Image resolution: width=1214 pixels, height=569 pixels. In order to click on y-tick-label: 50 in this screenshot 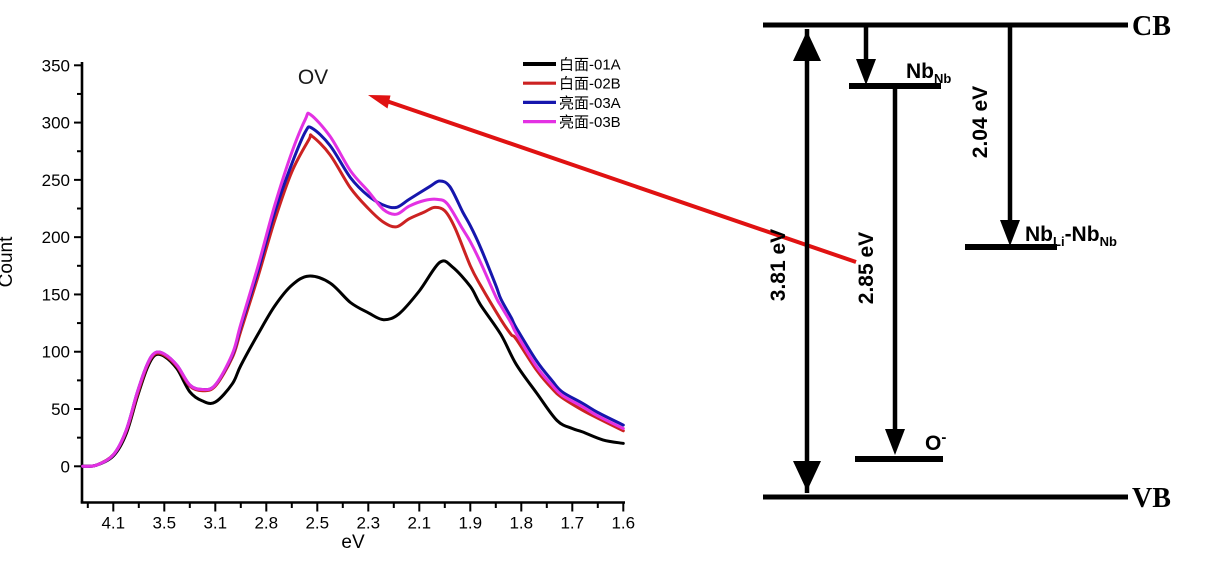, I will do `click(60, 409)`.